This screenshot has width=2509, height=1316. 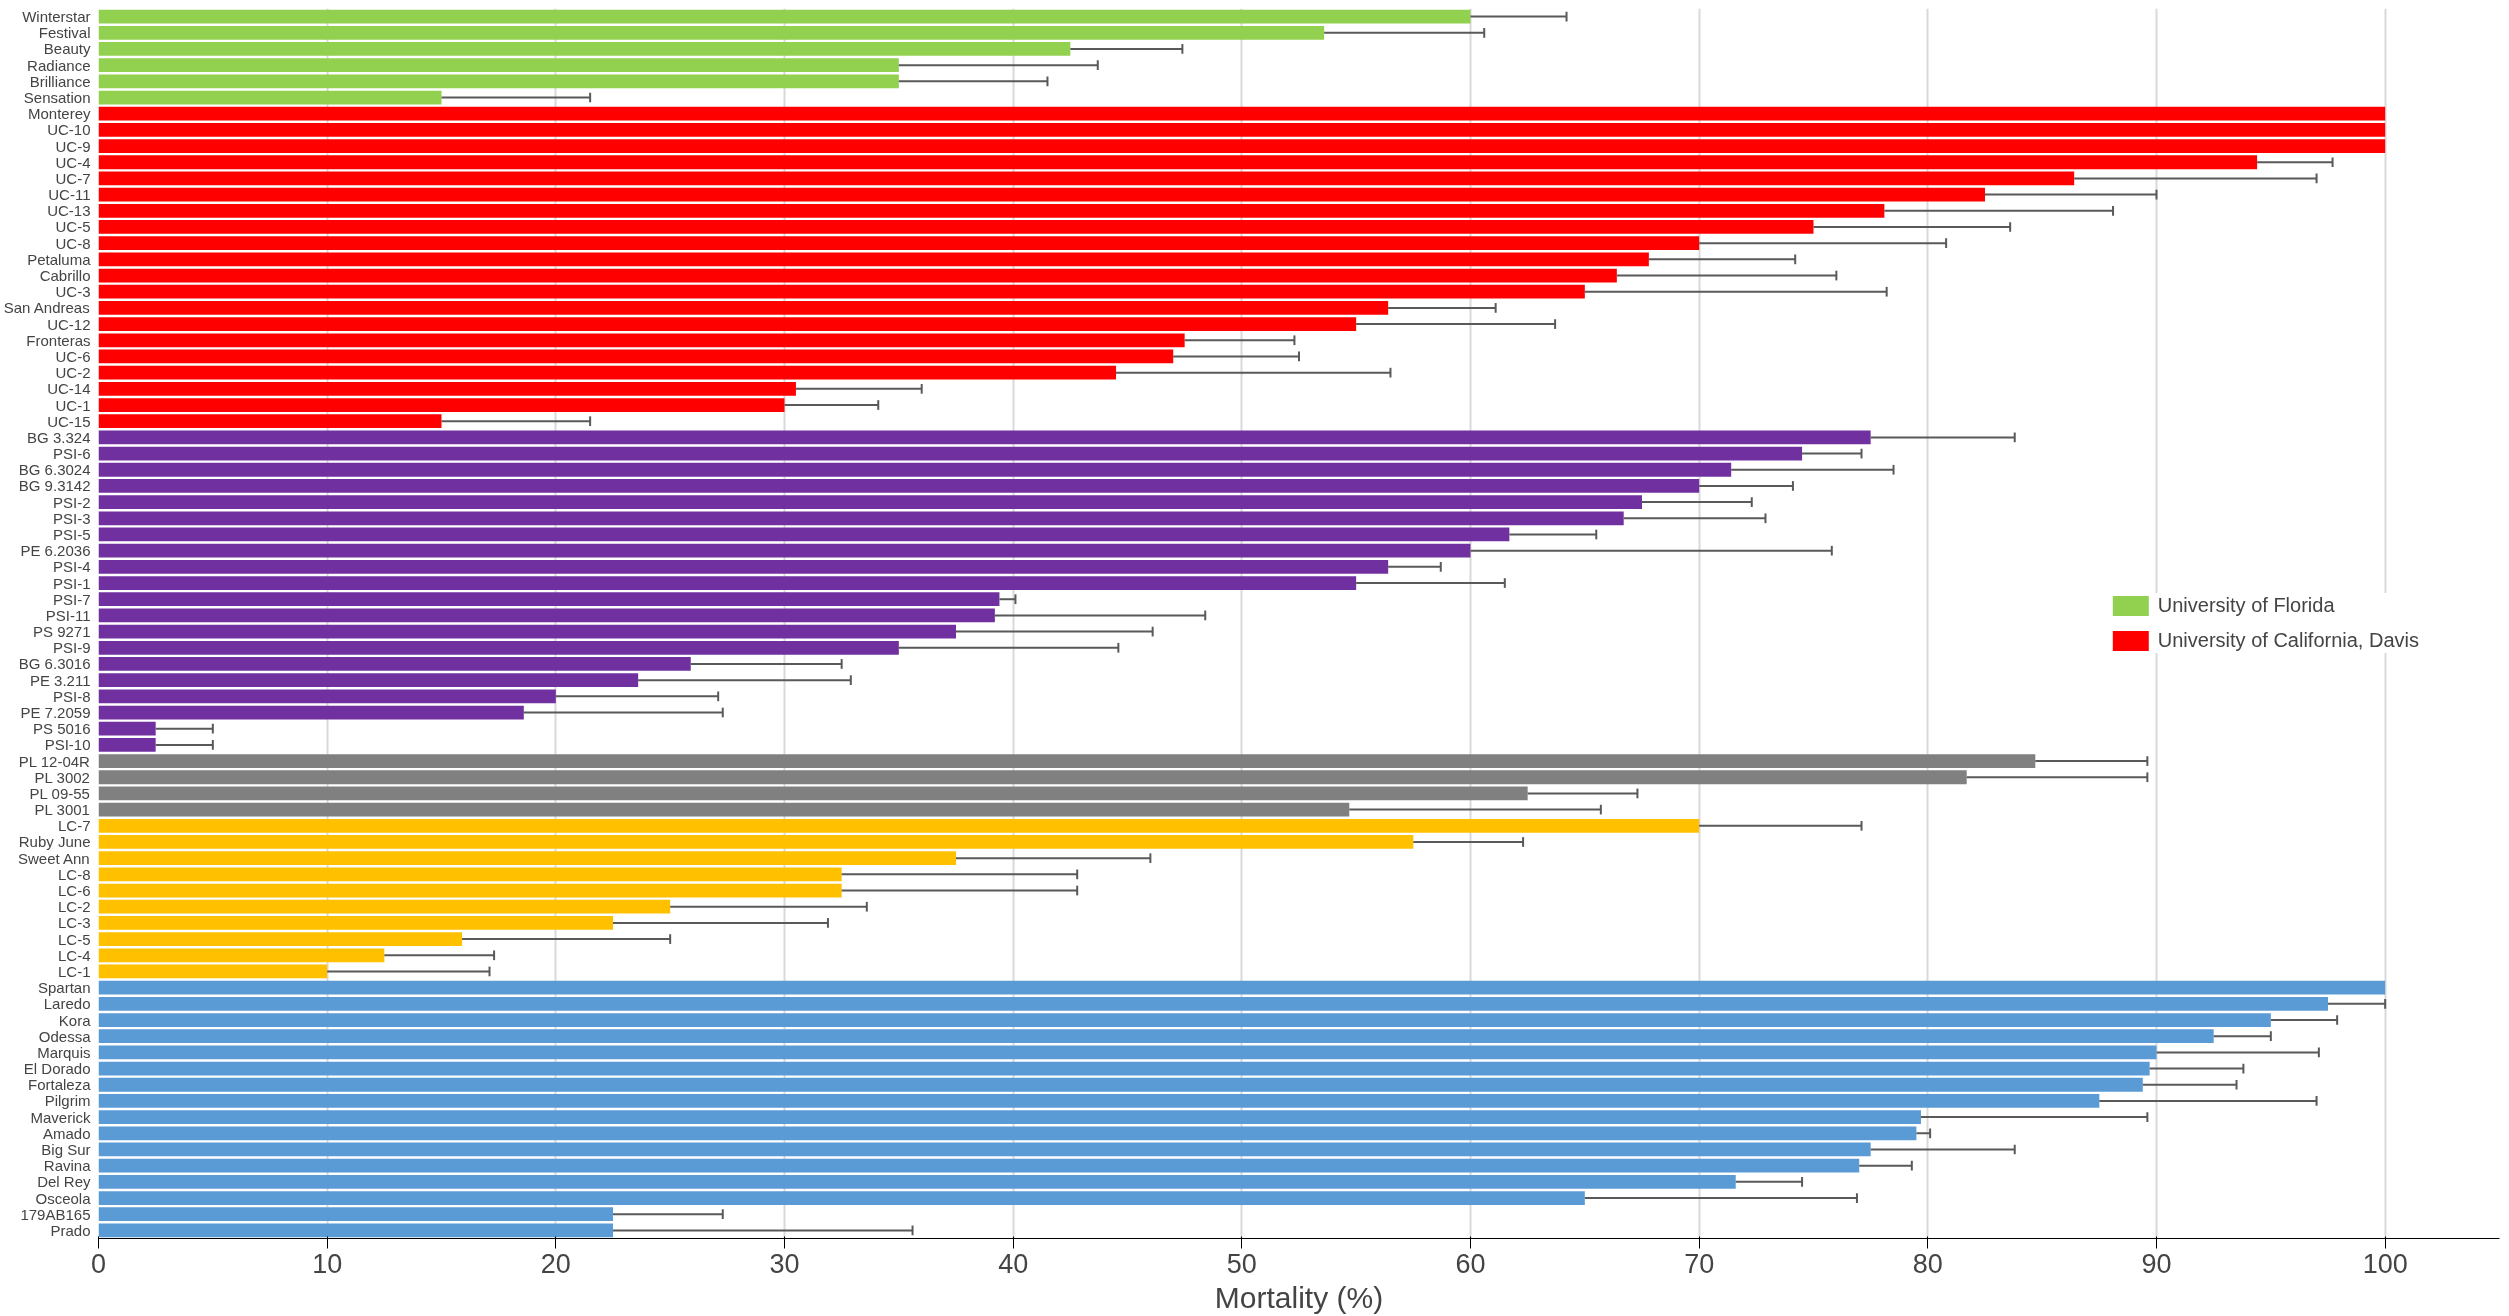 What do you see at coordinates (784, 1263) in the screenshot?
I see `x-tick-label: 30` at bounding box center [784, 1263].